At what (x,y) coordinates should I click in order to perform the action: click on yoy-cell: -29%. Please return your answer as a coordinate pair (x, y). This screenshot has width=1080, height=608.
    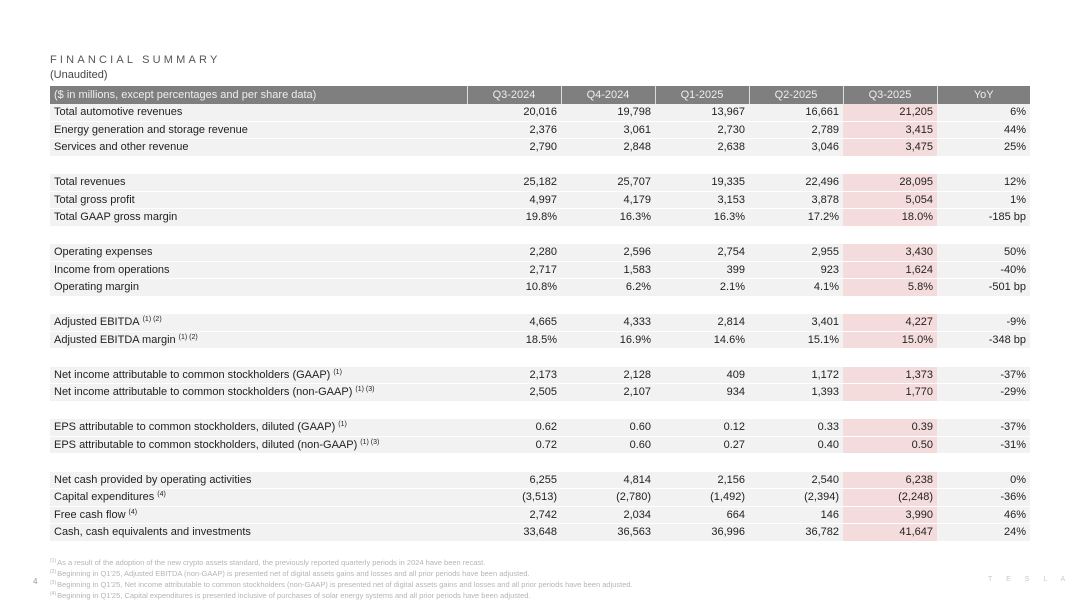
    Looking at the image, I should click on (983, 392).